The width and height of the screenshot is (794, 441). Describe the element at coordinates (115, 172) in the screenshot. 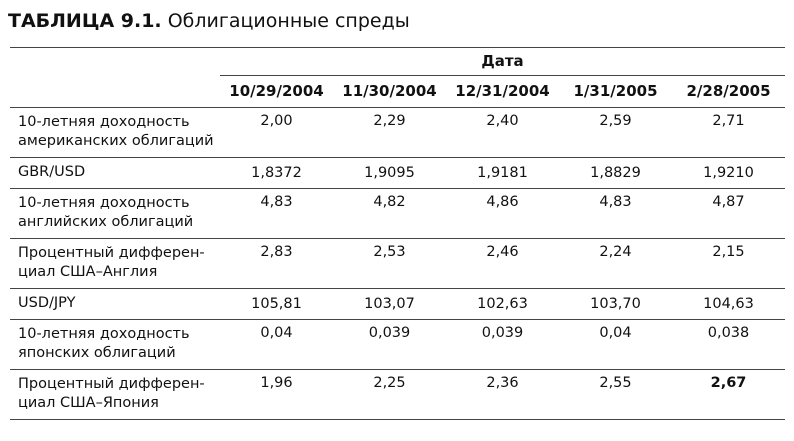

I see `row-label: GBR/USD` at that location.